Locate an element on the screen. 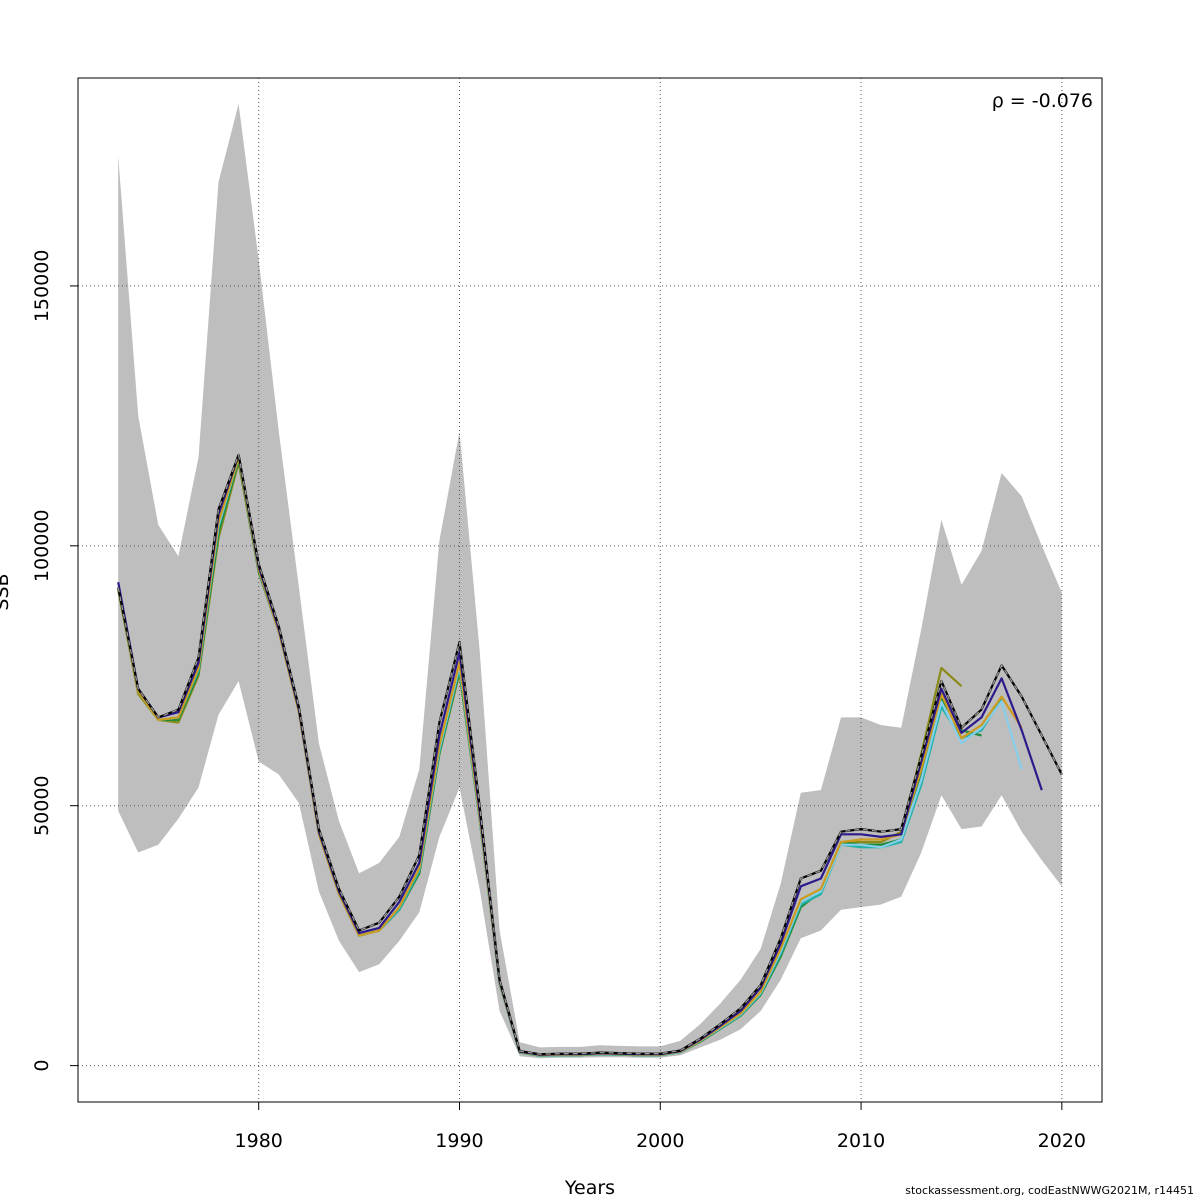  x-axis-label: Years is located at coordinates (589, 1188).